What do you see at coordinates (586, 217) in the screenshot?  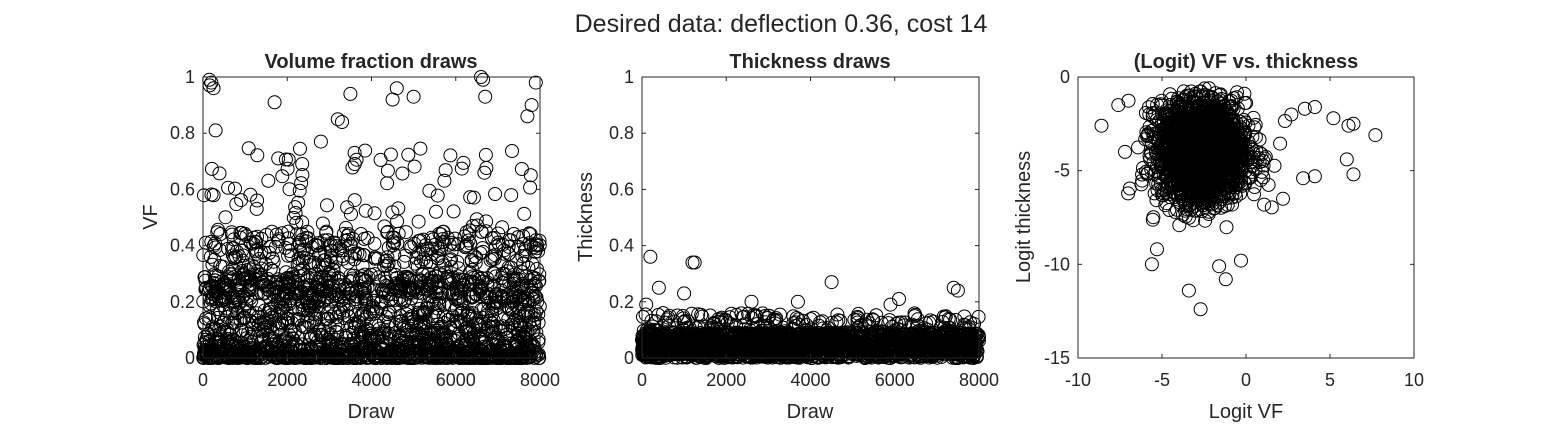 I see `y-axis-label: Thickness` at bounding box center [586, 217].